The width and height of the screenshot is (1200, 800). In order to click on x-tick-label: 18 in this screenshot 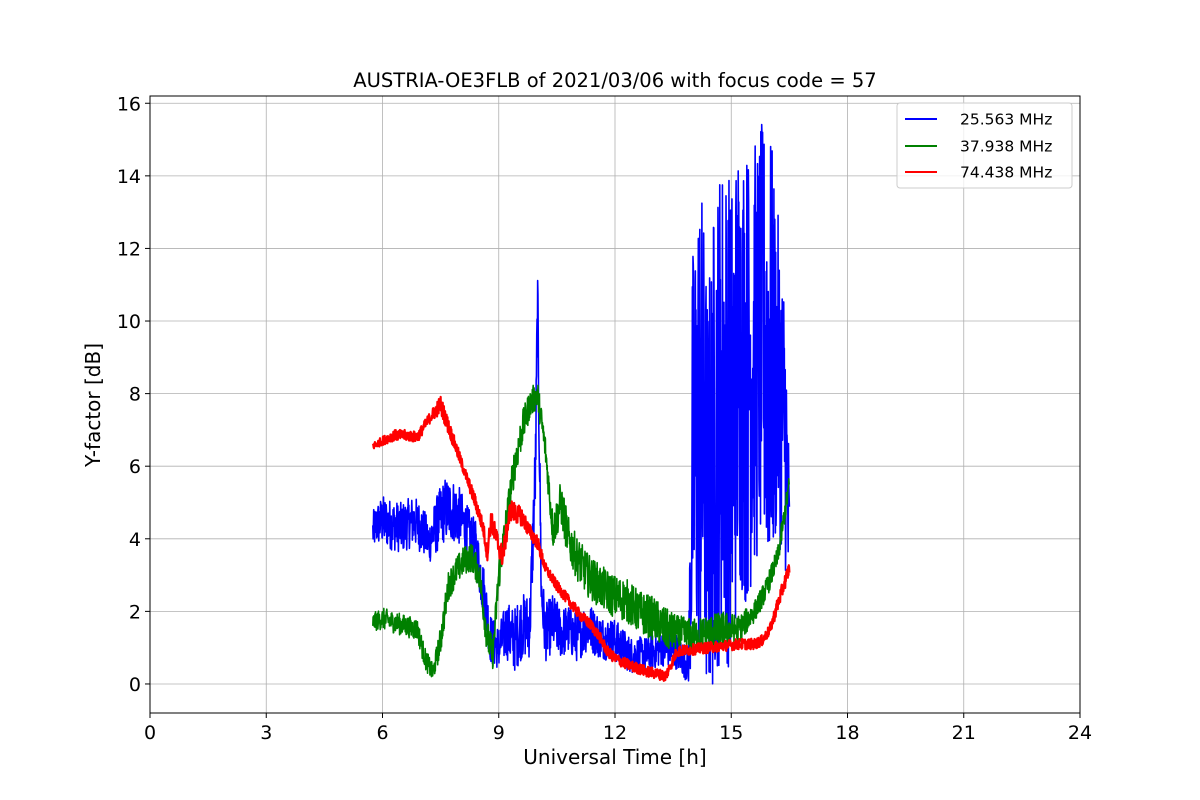, I will do `click(847, 733)`.